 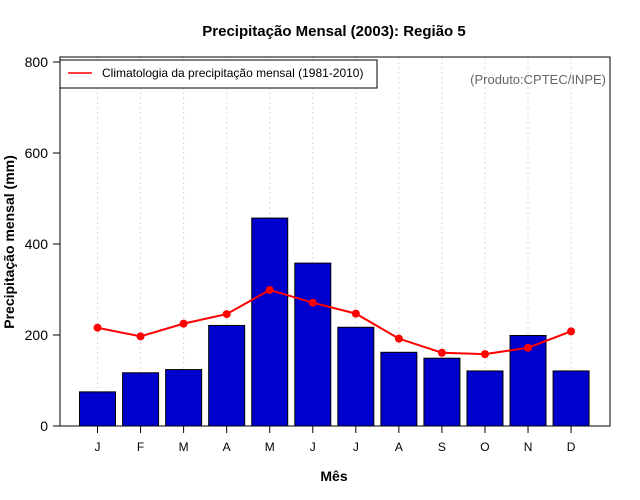 What do you see at coordinates (538, 79) in the screenshot?
I see `credit-text: (Produto:CPTEC/INPE)` at bounding box center [538, 79].